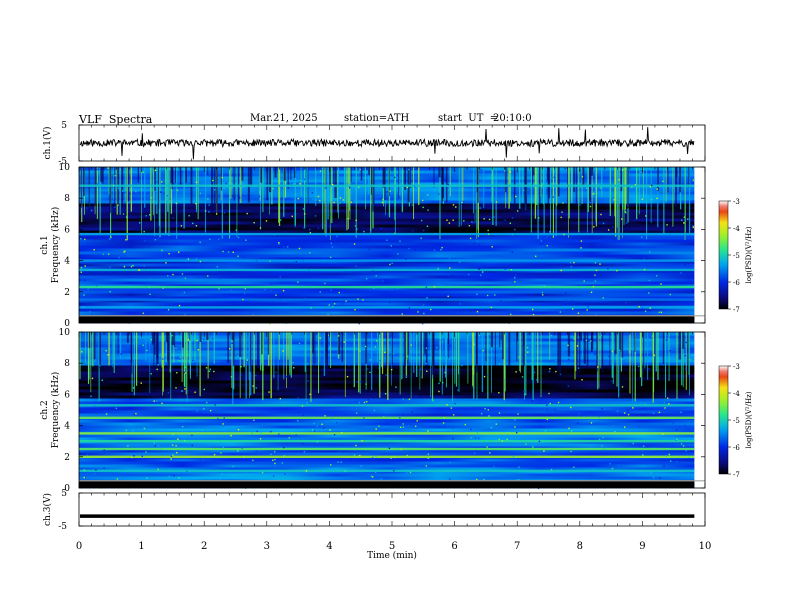 The width and height of the screenshot is (792, 612). I want to click on ch2-colorbar-tick-3: -6, so click(736, 448).